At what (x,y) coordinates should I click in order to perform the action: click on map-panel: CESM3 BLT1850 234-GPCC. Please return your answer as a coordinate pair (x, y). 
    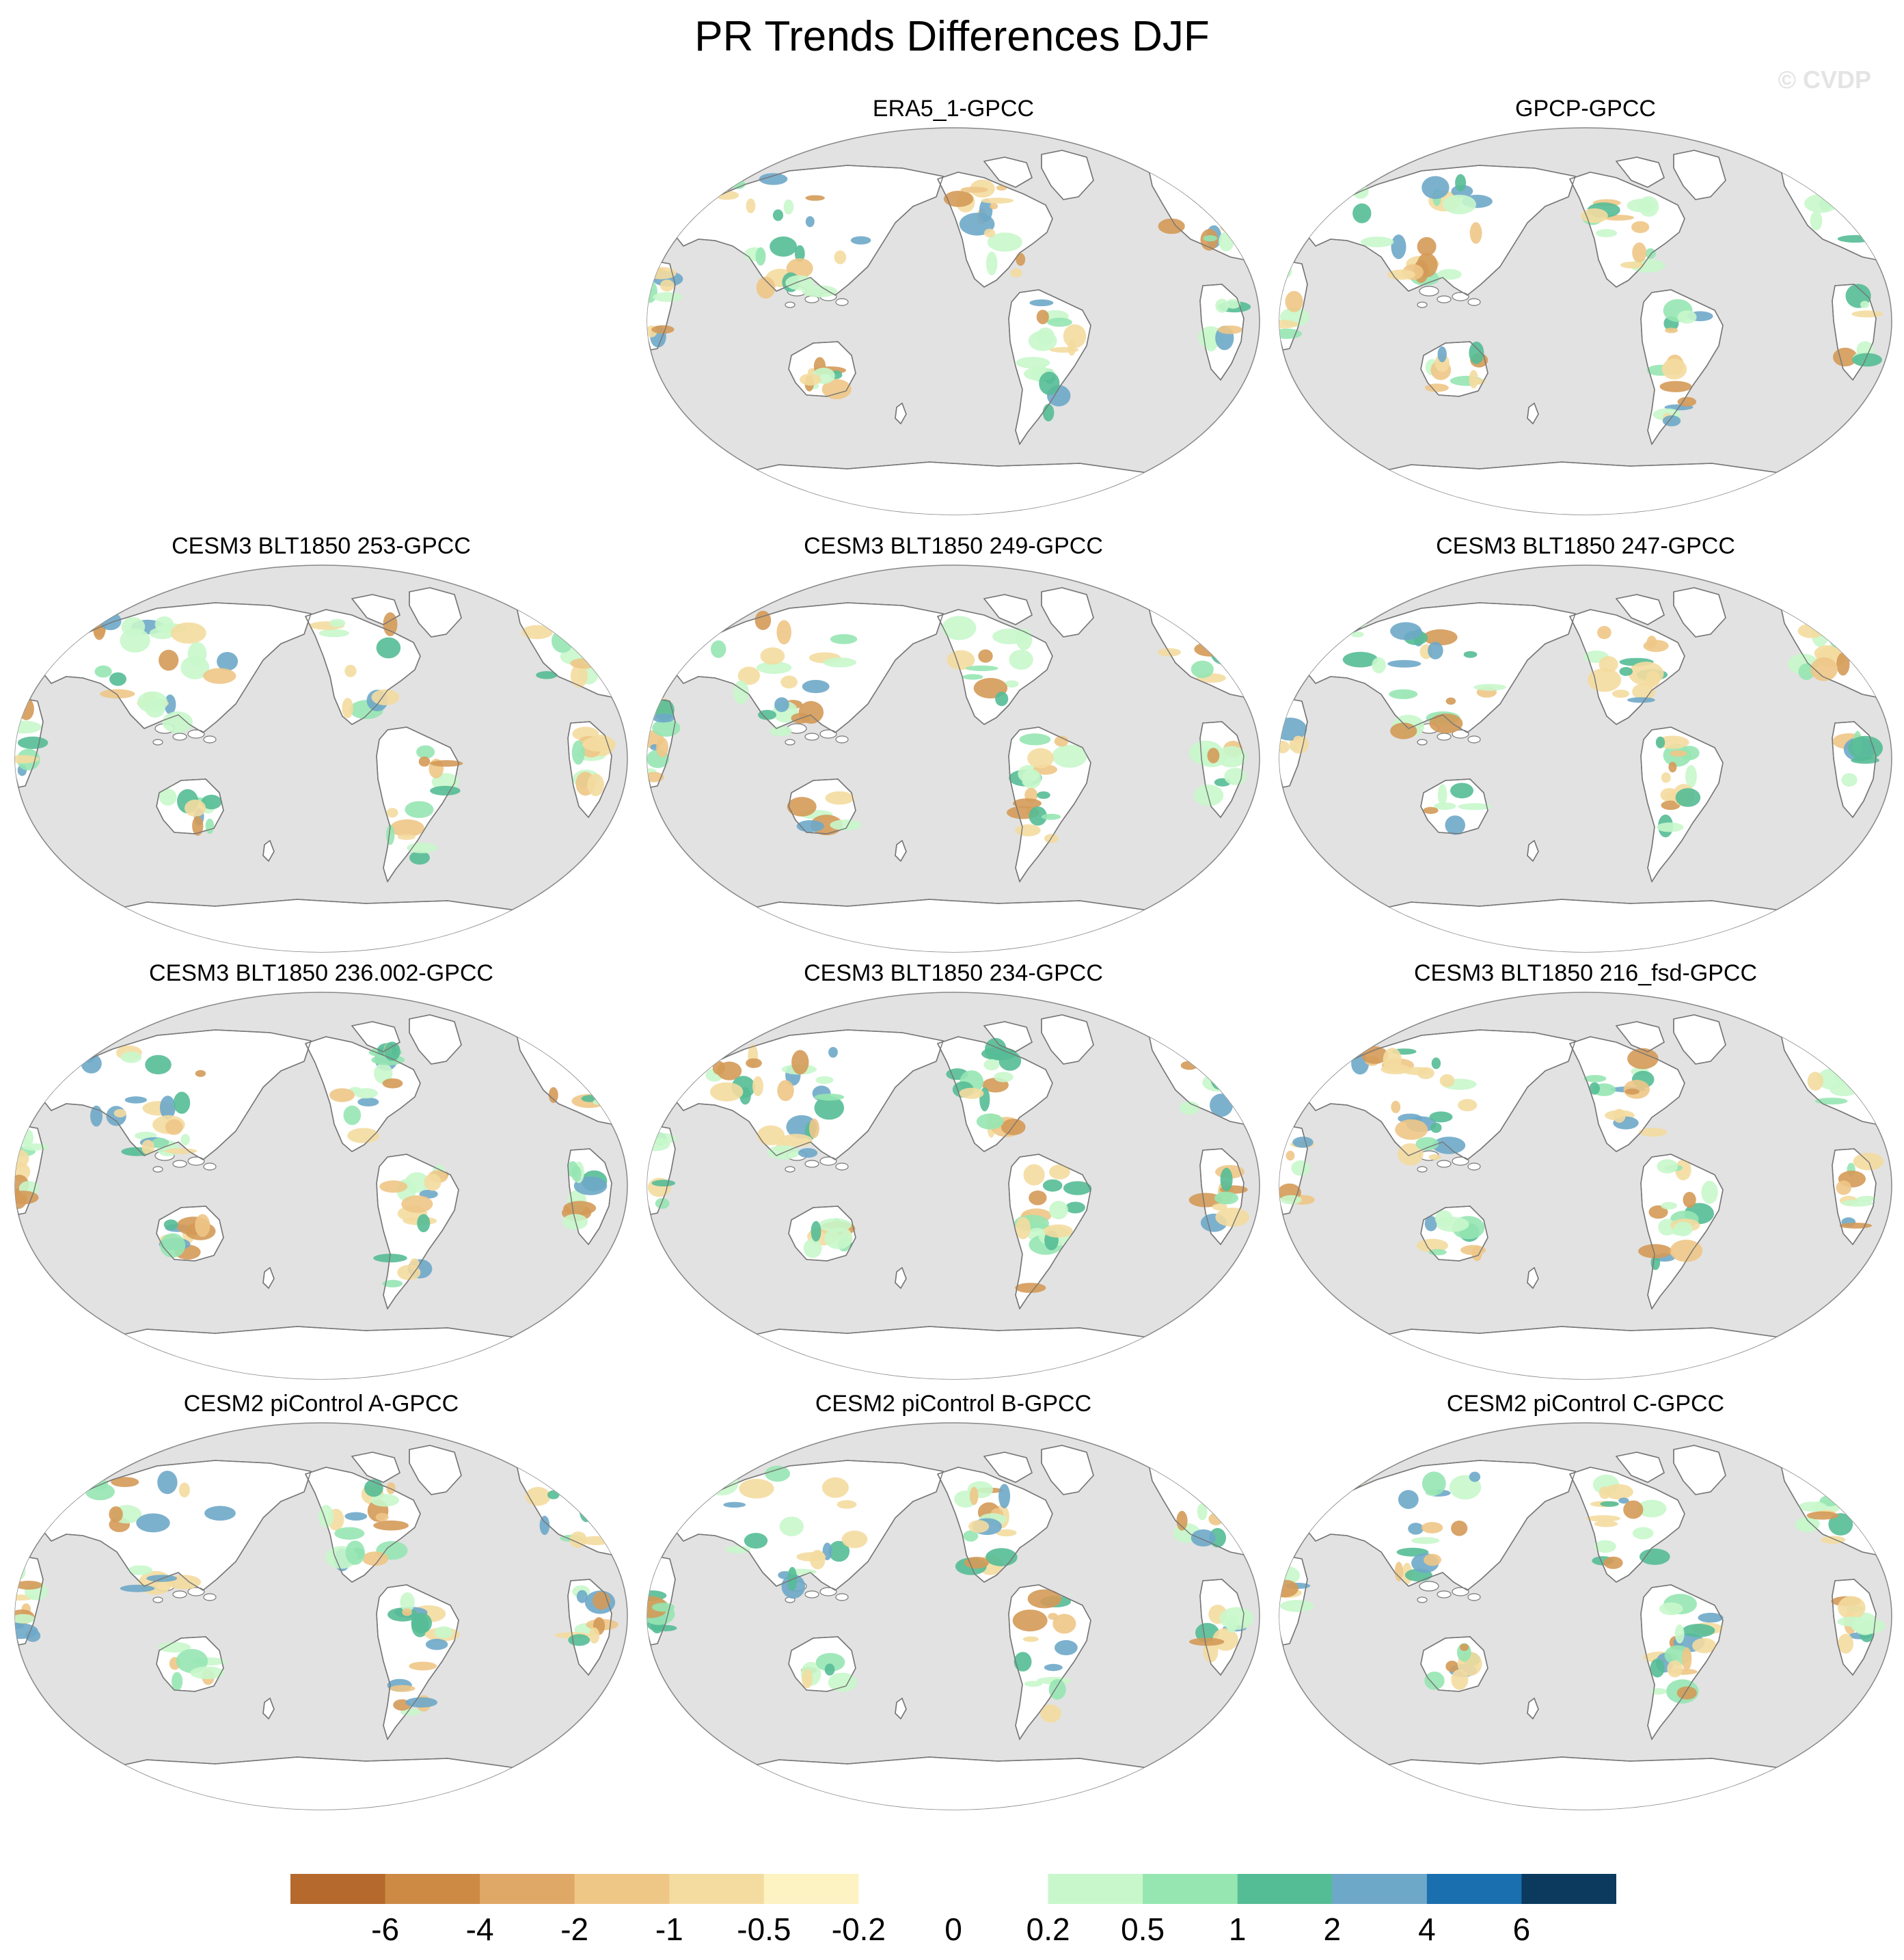
    Looking at the image, I should click on (953, 1172).